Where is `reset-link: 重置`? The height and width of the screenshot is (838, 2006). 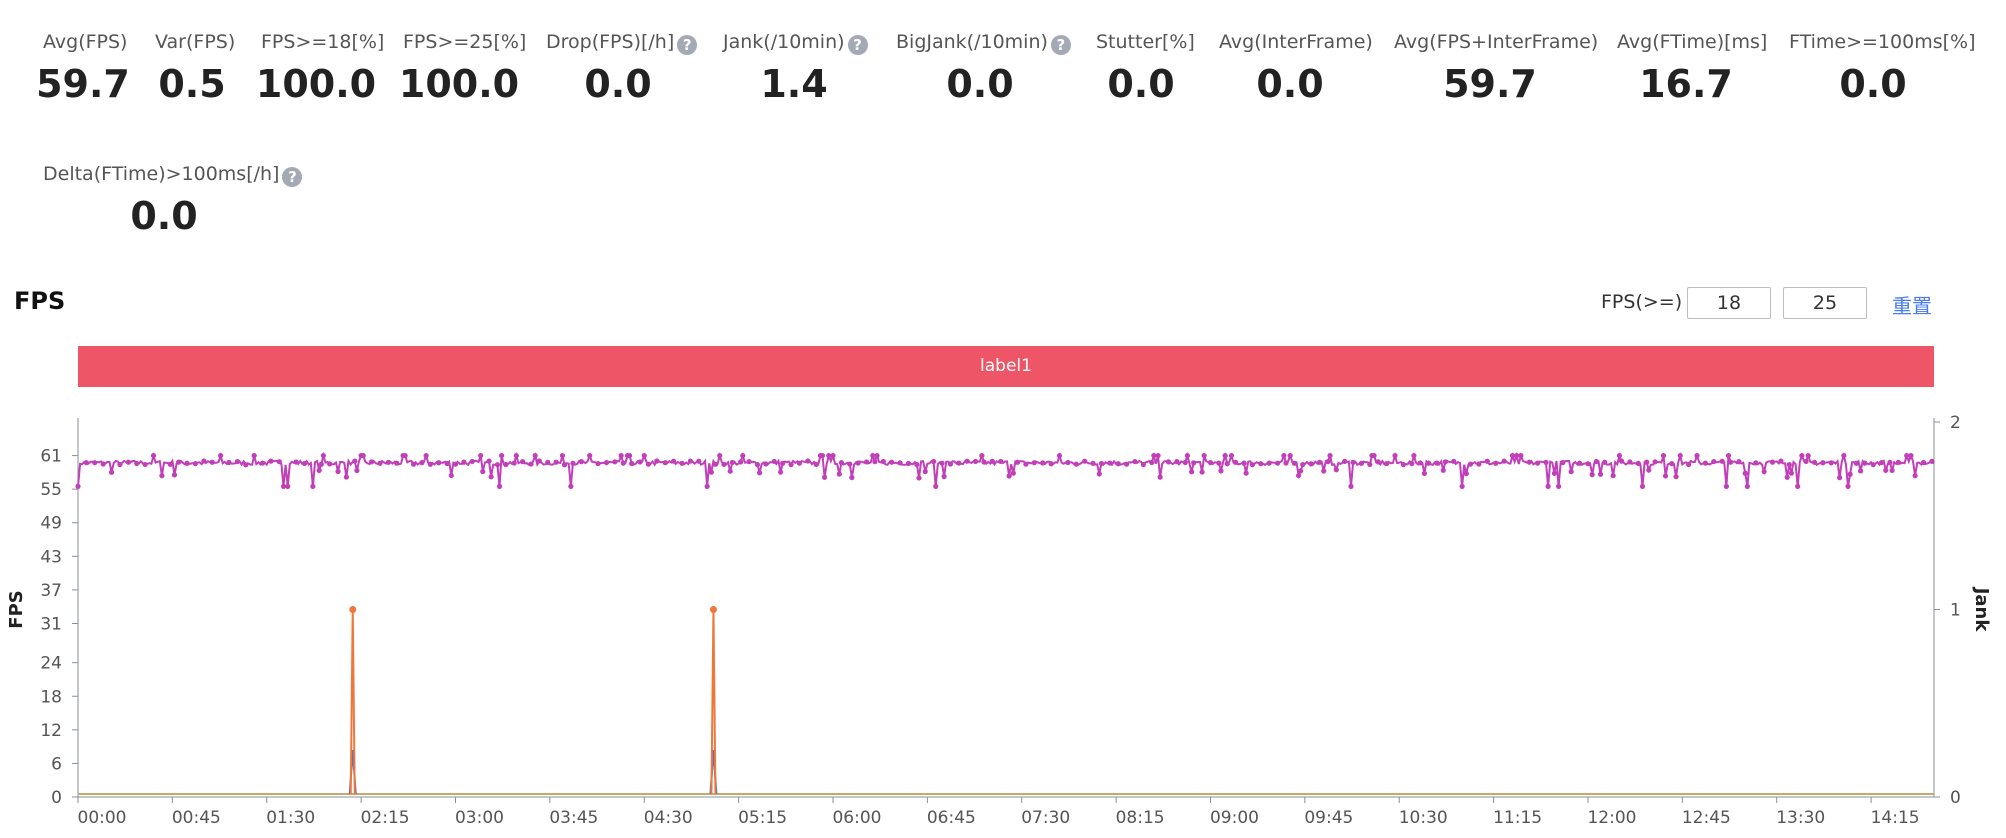 reset-link: 重置 is located at coordinates (1912, 306).